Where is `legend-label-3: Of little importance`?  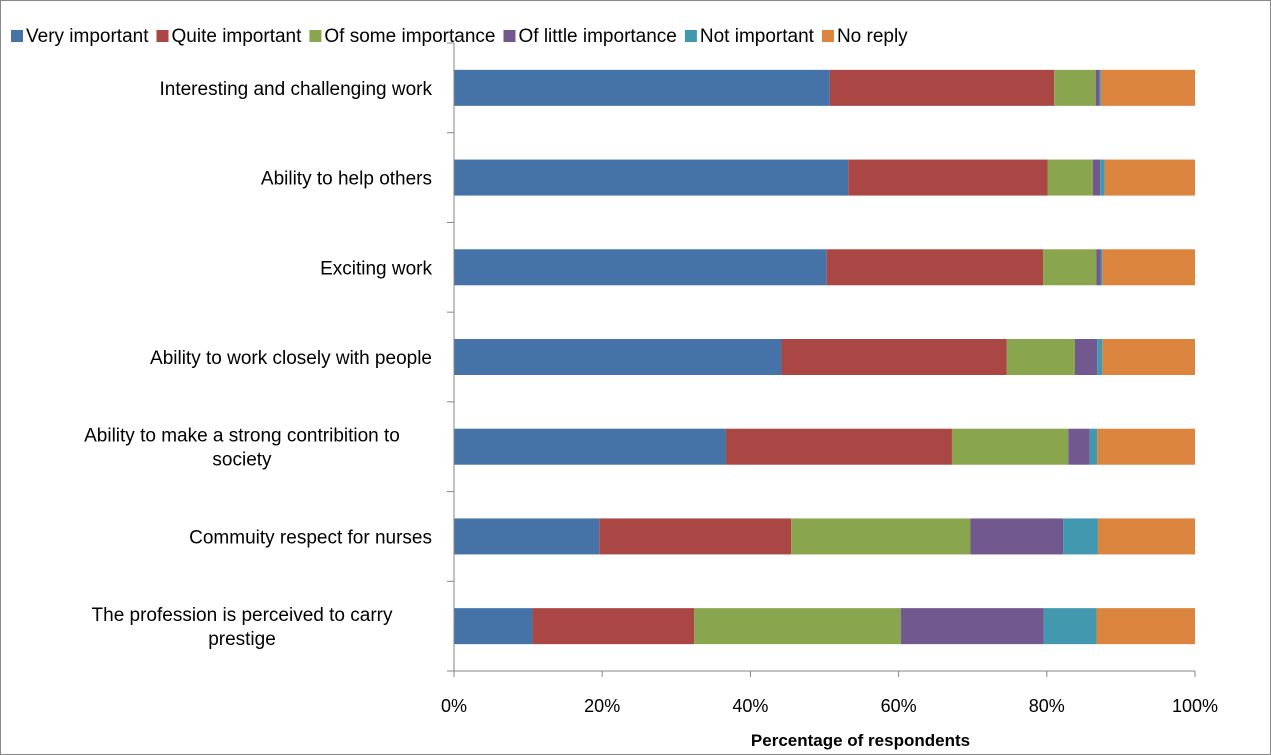
legend-label-3: Of little importance is located at coordinates (597, 36).